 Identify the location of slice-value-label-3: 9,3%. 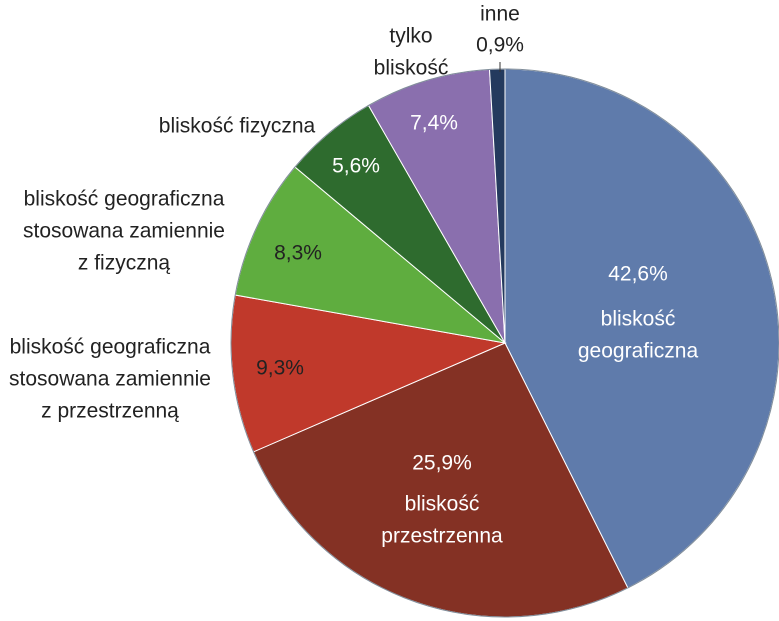
(280, 368).